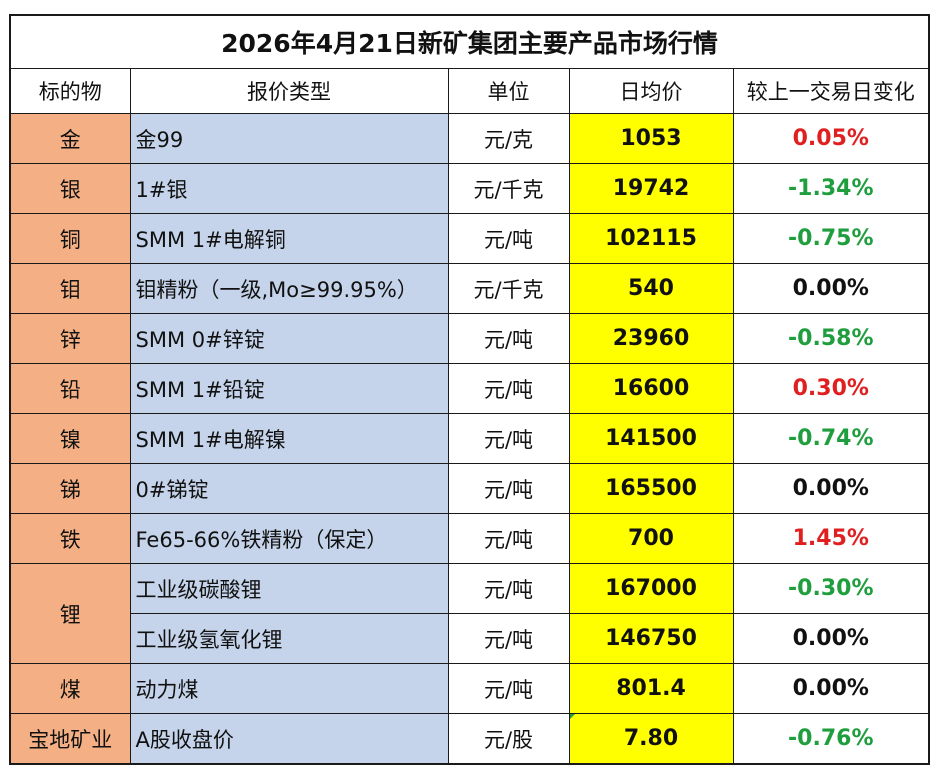 Image resolution: width=938 pixels, height=774 pixels. Describe the element at coordinates (70, 388) in the screenshot. I see `subject-cell: 铅` at that location.